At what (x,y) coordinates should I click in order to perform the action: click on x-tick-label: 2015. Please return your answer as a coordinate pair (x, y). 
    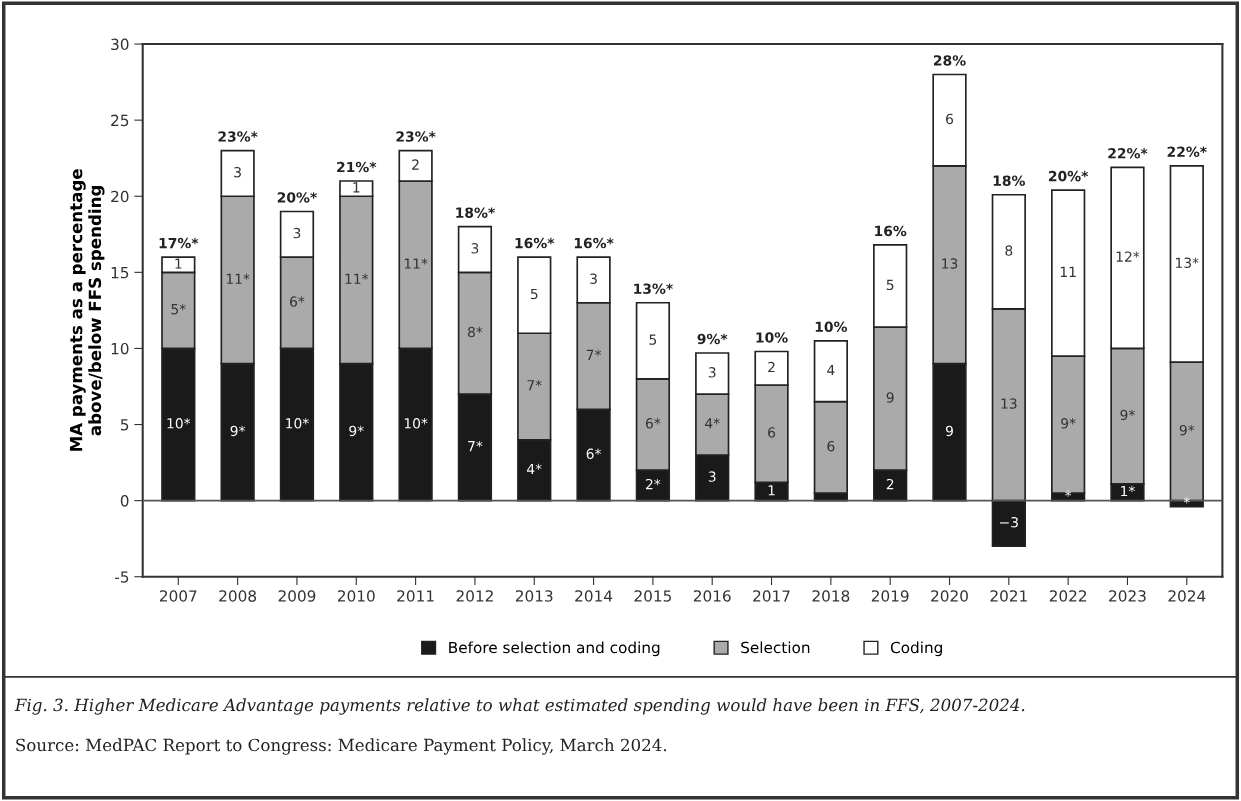
    Looking at the image, I should click on (652, 596).